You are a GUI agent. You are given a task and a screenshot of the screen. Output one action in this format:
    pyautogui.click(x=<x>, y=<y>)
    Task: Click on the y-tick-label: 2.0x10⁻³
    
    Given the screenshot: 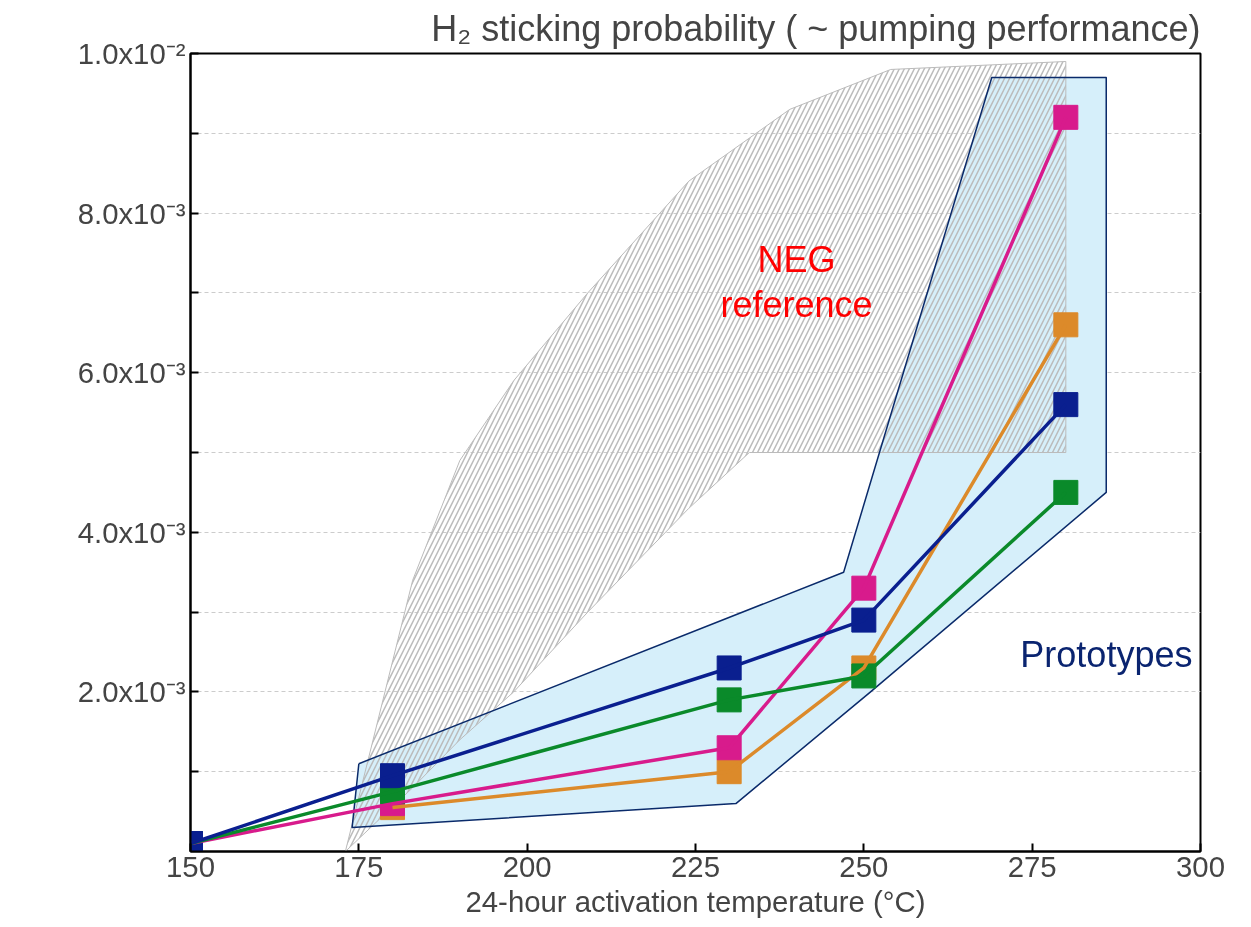 What is the action you would take?
    pyautogui.click(x=131, y=692)
    